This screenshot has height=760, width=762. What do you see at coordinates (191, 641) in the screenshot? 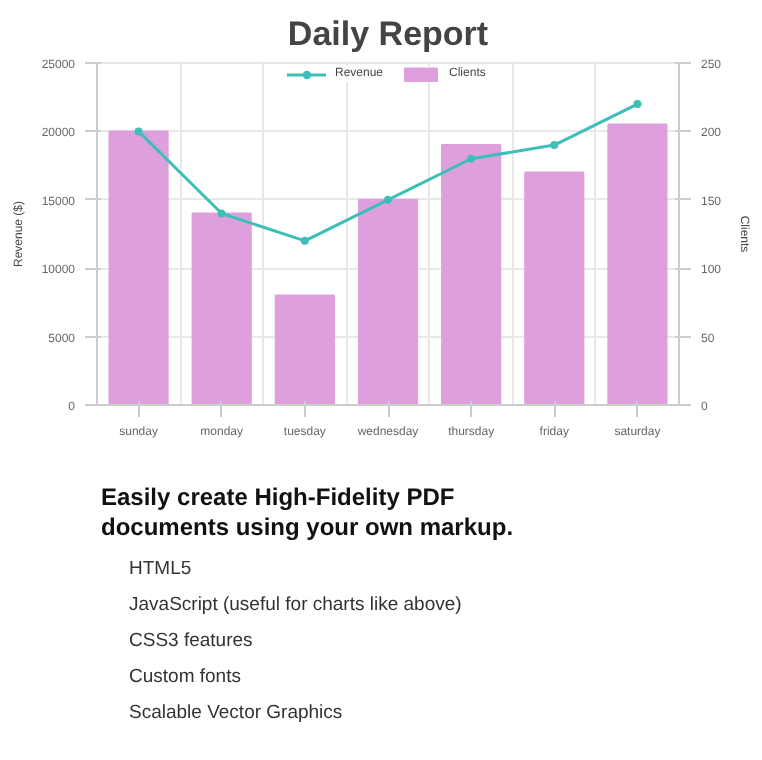
I see `text: CSS3 features` at bounding box center [191, 641].